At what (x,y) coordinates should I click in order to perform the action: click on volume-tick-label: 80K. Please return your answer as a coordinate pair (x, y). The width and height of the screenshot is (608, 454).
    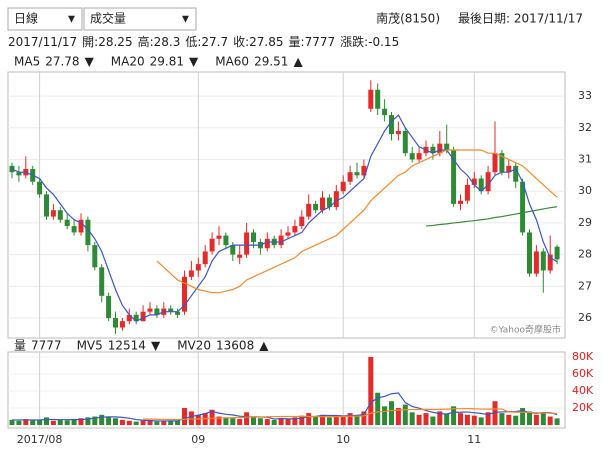
    Looking at the image, I should click on (583, 356).